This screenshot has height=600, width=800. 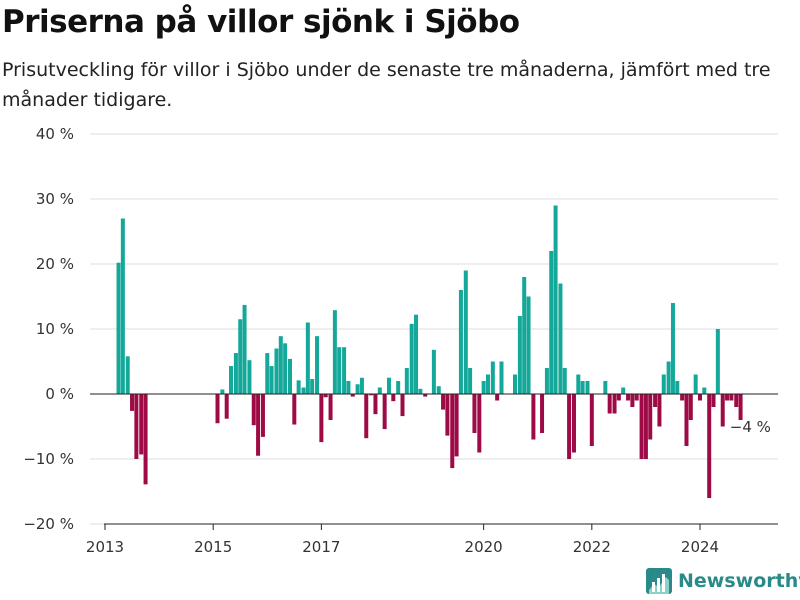 I want to click on newsworthy-logo: Newsworthy, so click(x=723, y=581).